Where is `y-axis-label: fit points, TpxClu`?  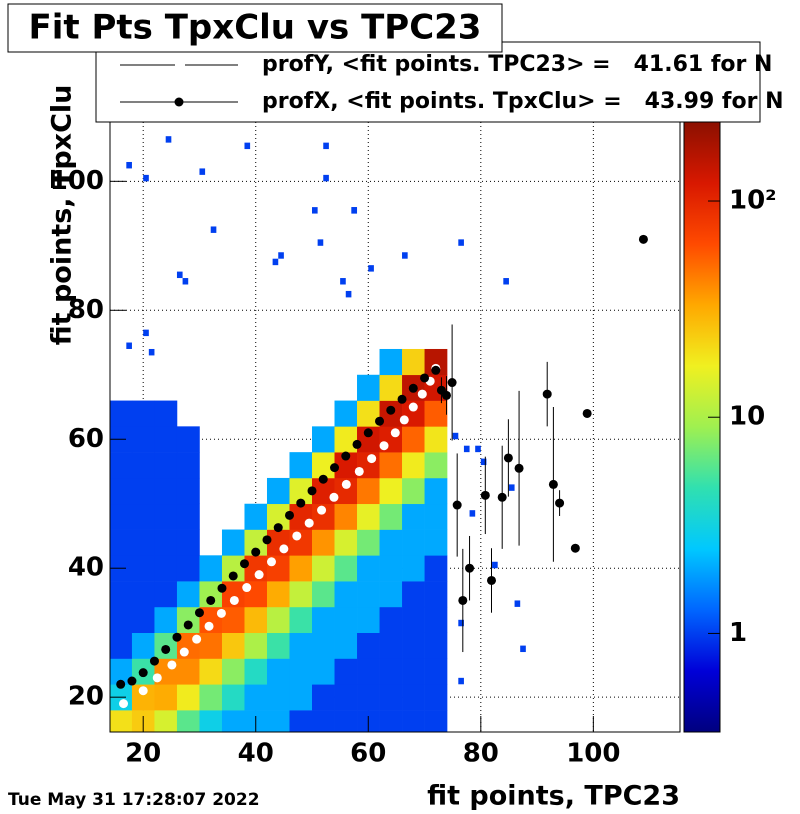 y-axis-label: fit points, TpxClu is located at coordinates (62, 215).